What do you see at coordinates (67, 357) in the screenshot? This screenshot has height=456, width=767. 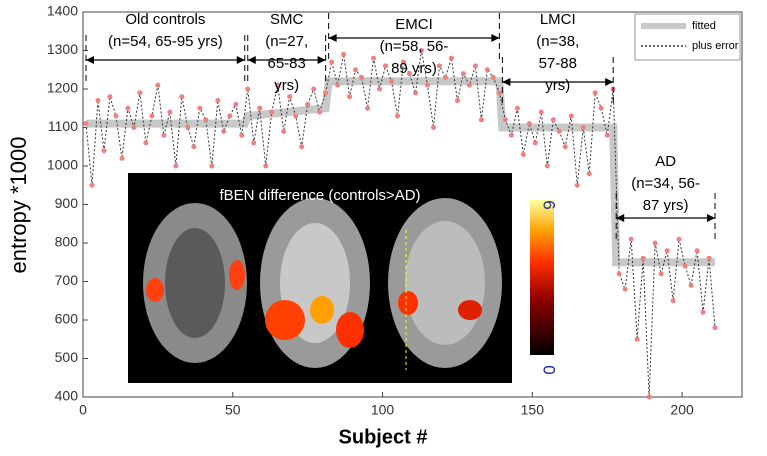 I see `y-tick-label: 500` at bounding box center [67, 357].